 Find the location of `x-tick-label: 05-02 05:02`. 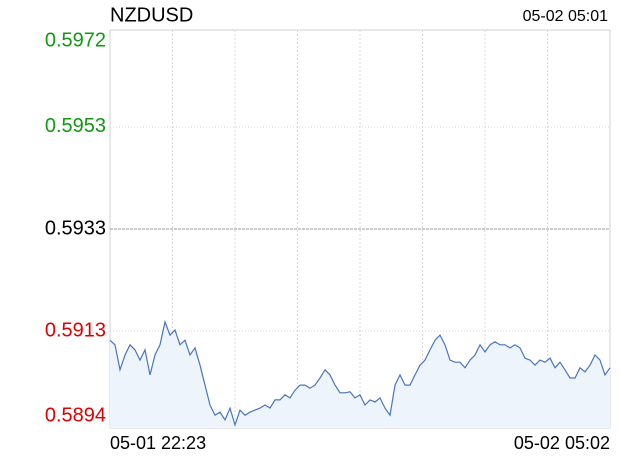

x-tick-label: 05-02 05:02 is located at coordinates (562, 443).